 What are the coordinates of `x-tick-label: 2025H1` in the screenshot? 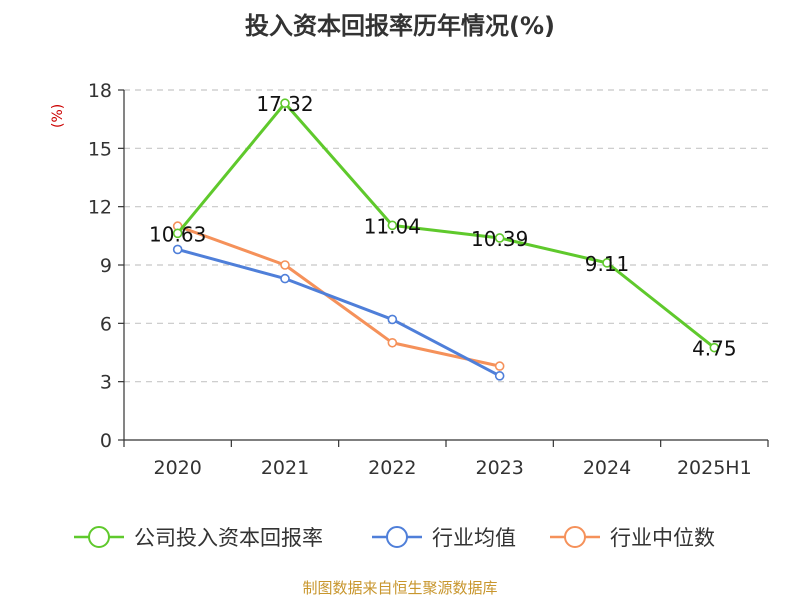 It's located at (714, 468).